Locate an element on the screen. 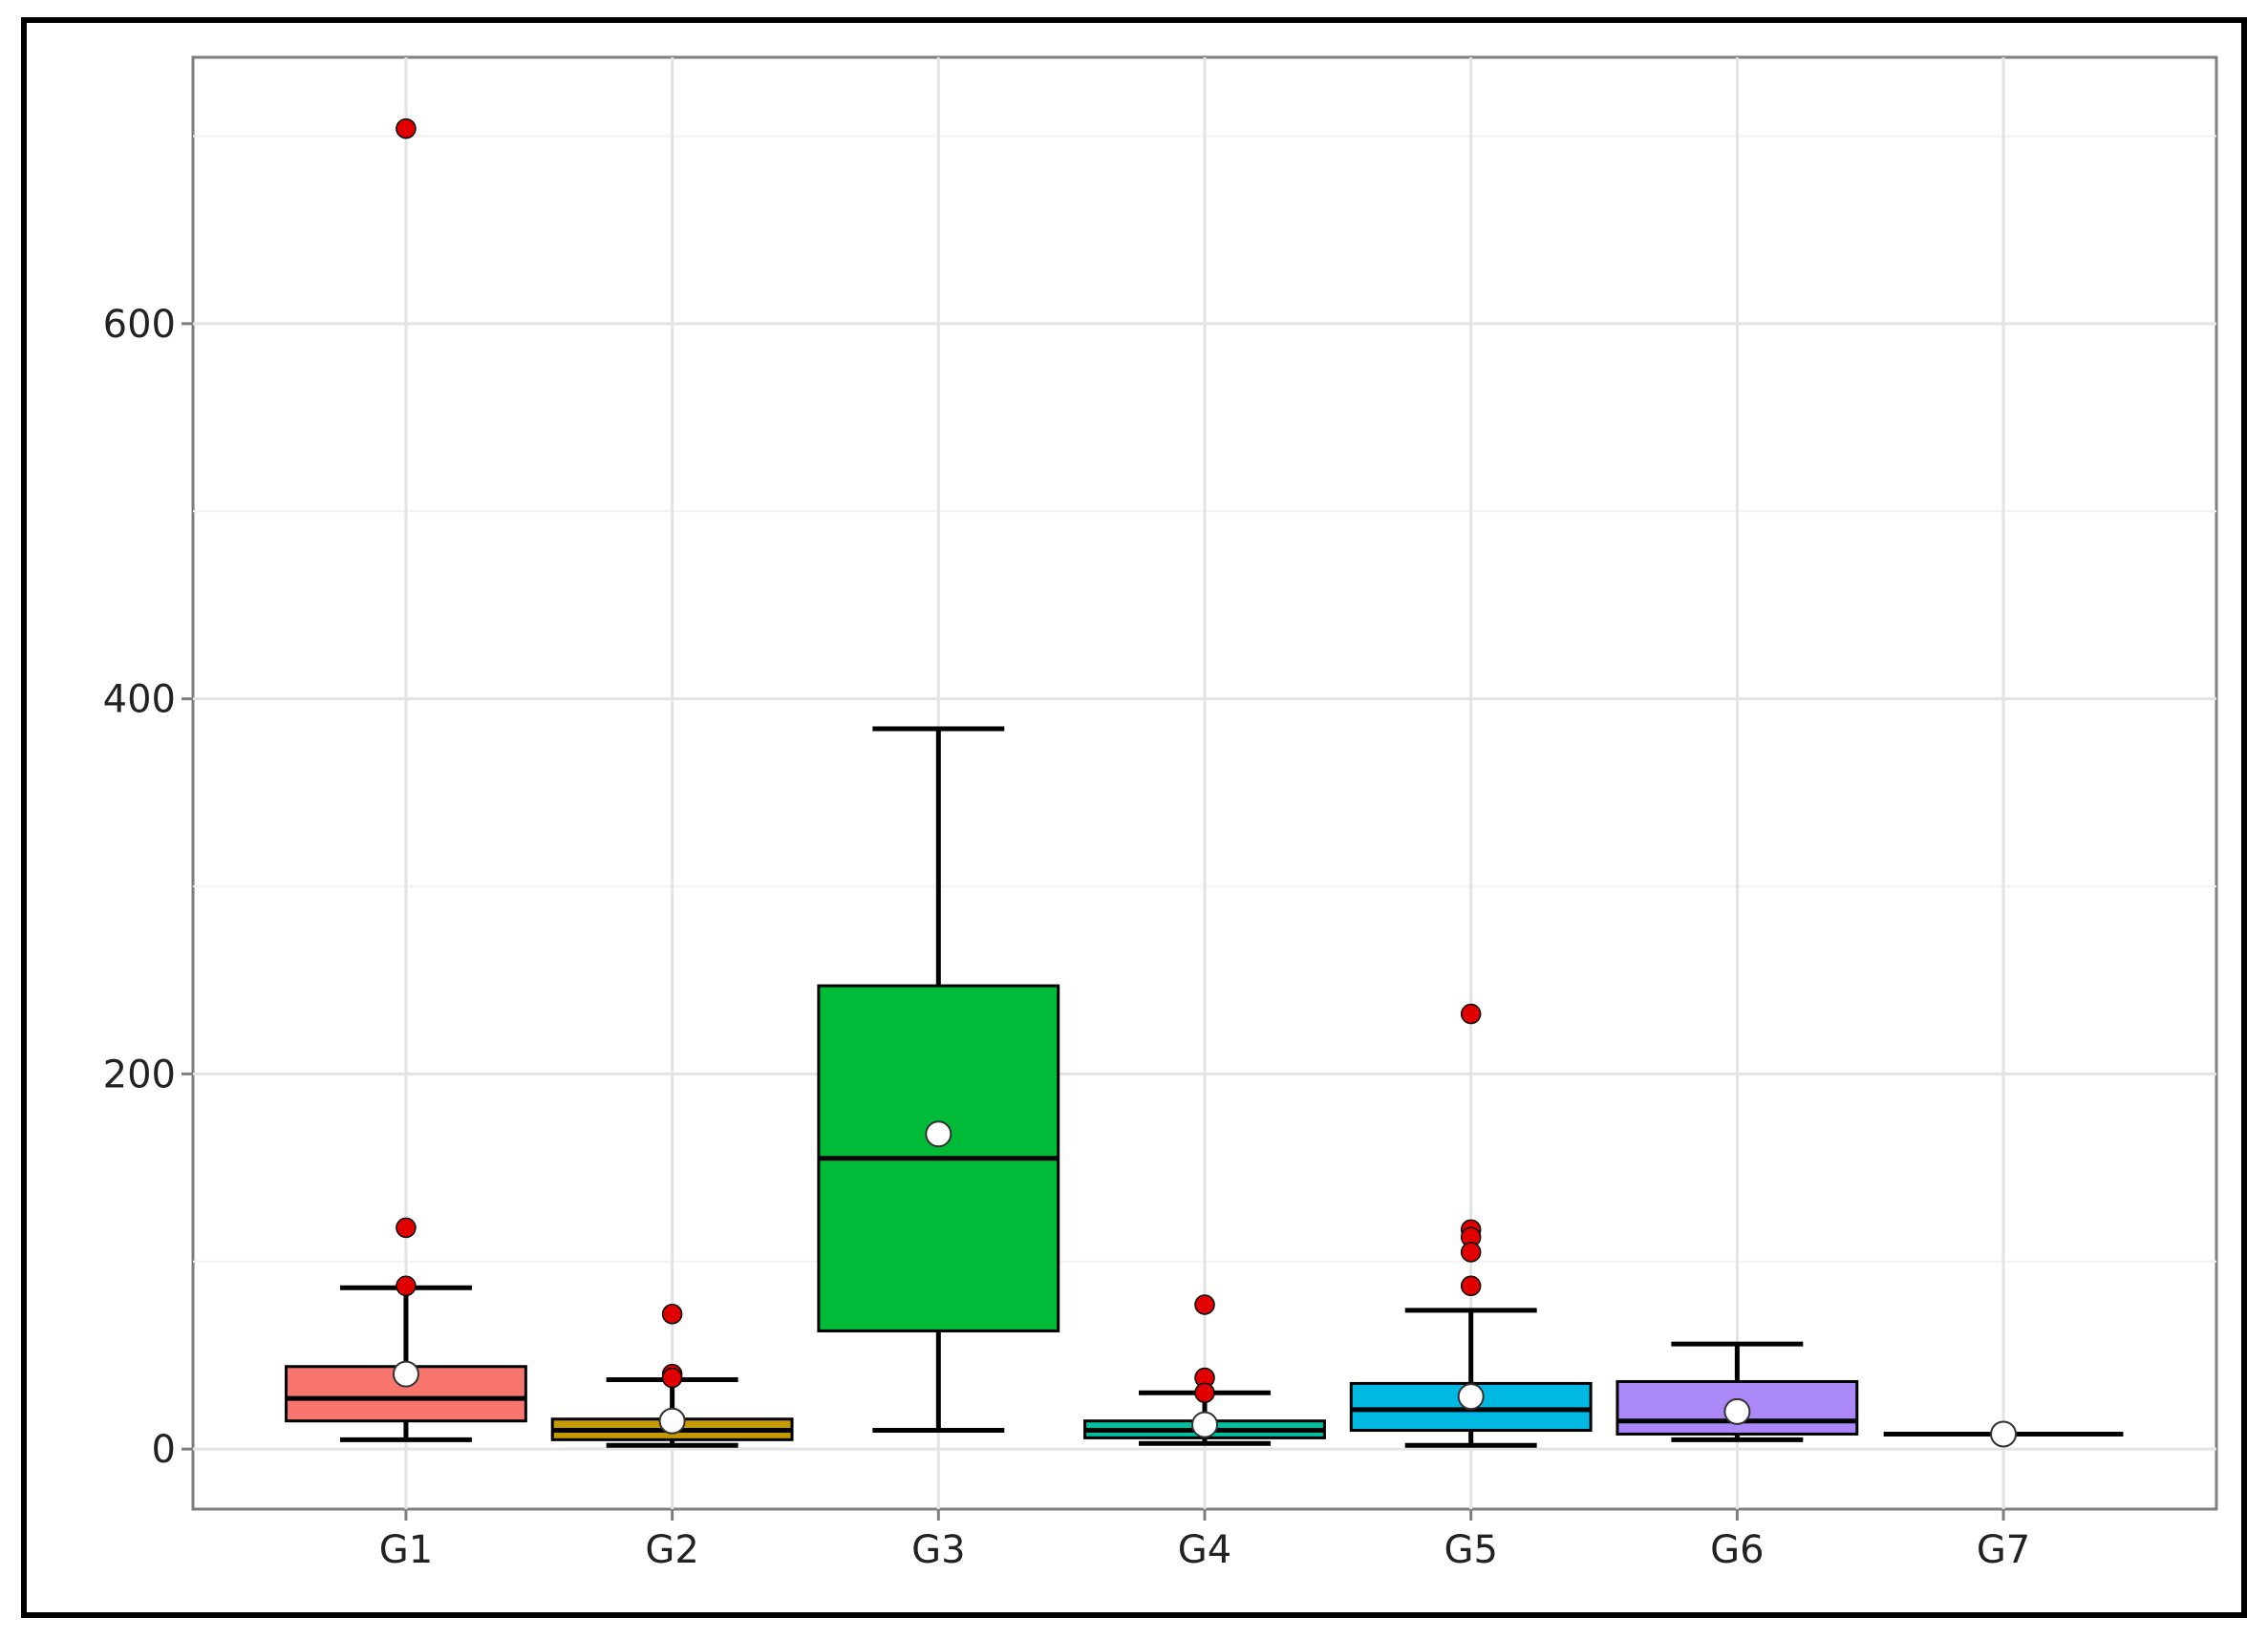  box-g7 is located at coordinates (2003, 1434).